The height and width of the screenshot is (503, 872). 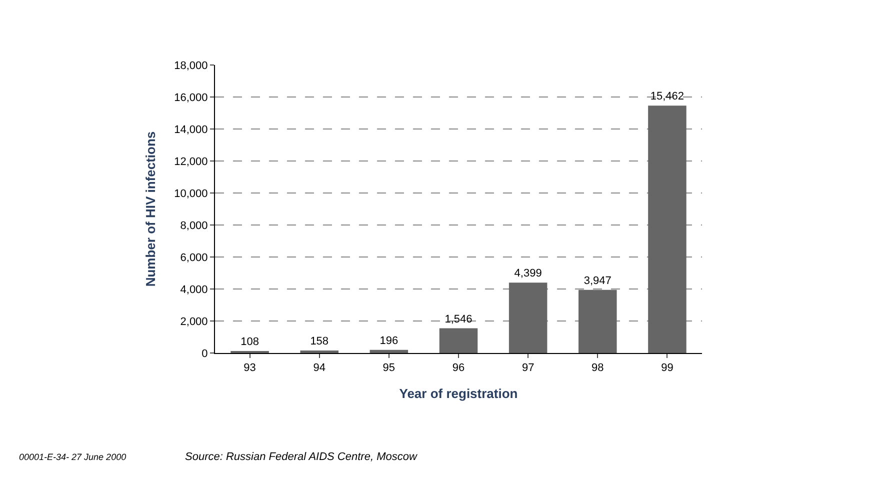 I want to click on x-axis-title: Year of registration, so click(x=458, y=393).